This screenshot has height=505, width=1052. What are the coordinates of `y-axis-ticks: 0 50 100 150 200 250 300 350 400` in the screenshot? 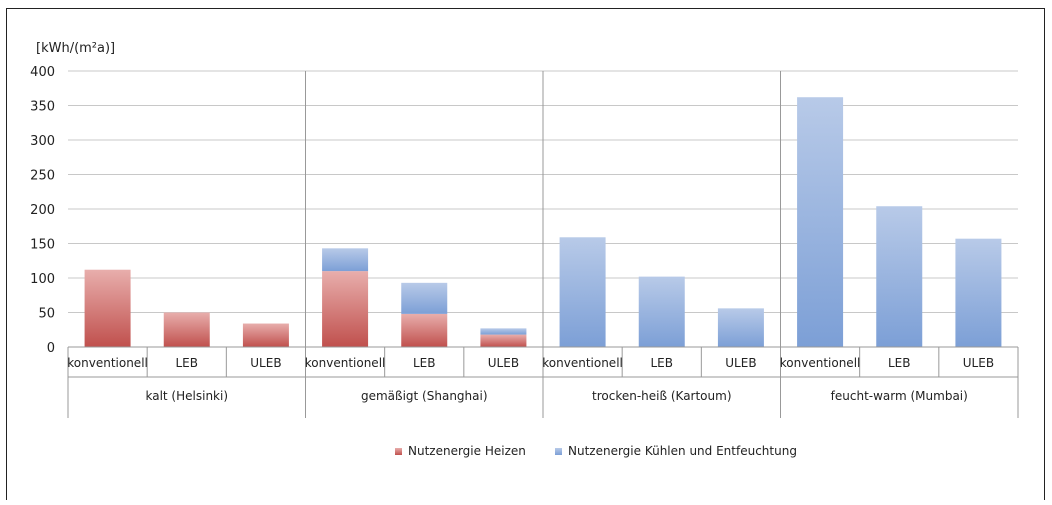 It's located at (42, 210).